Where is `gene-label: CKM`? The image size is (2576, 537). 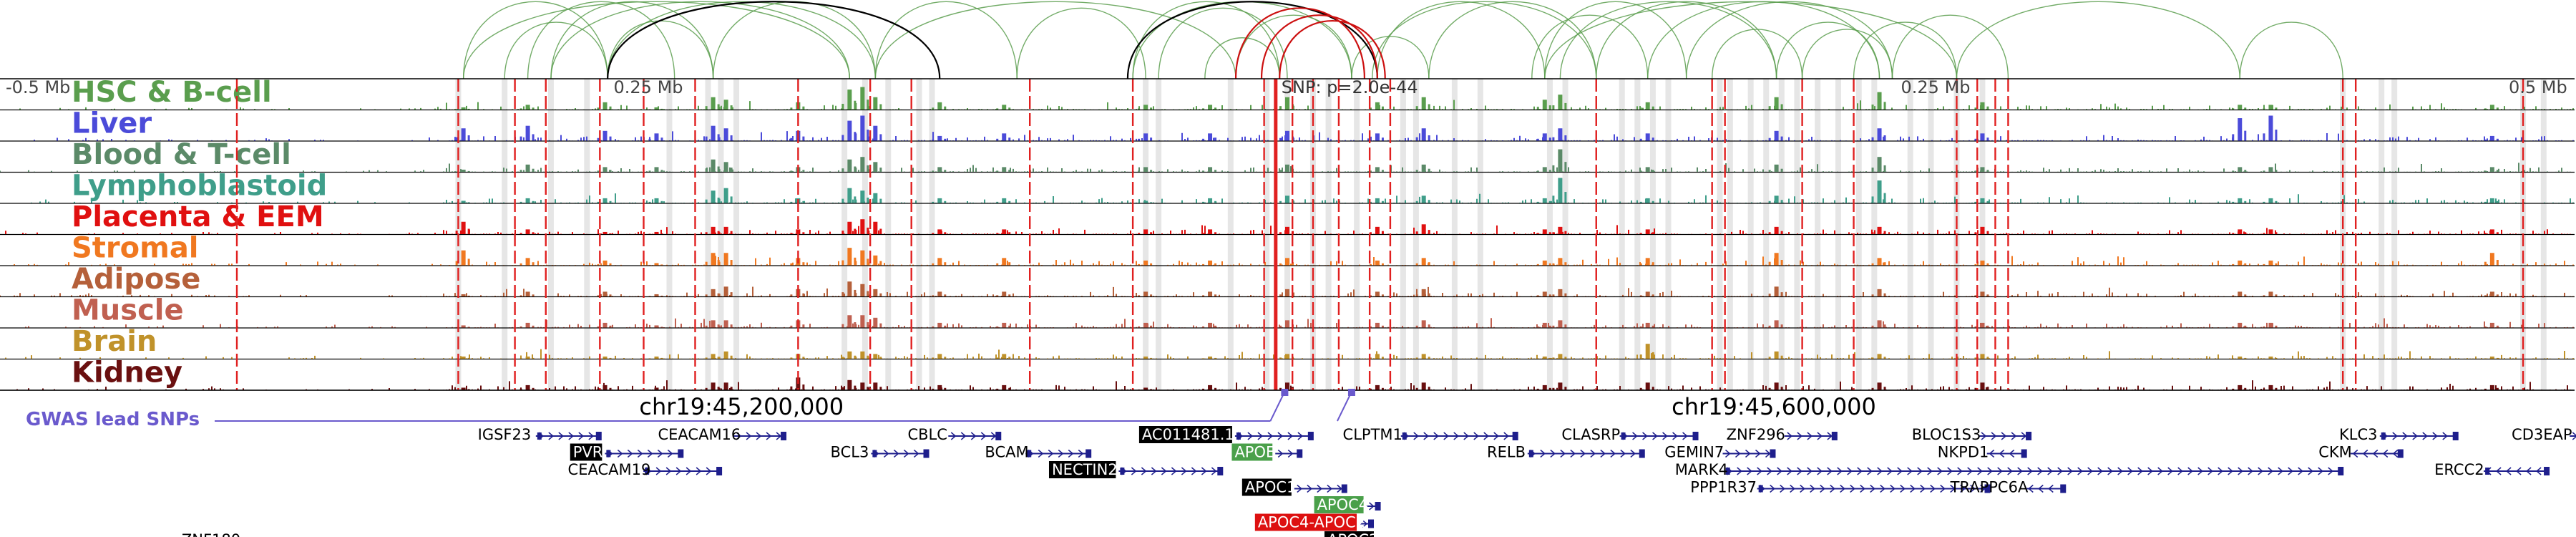 gene-label: CKM is located at coordinates (2335, 452).